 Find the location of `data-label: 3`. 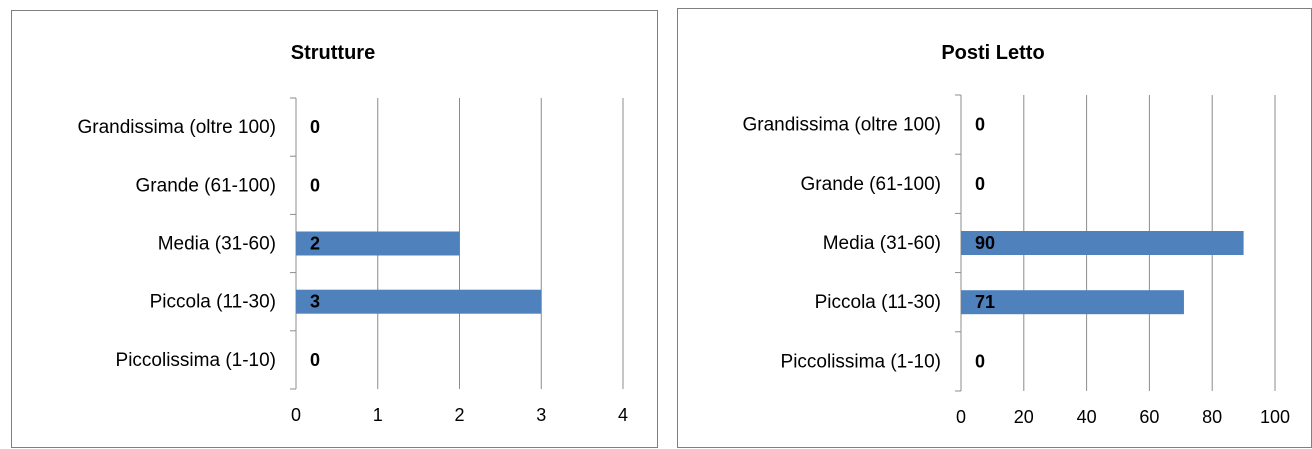

data-label: 3 is located at coordinates (315, 302).